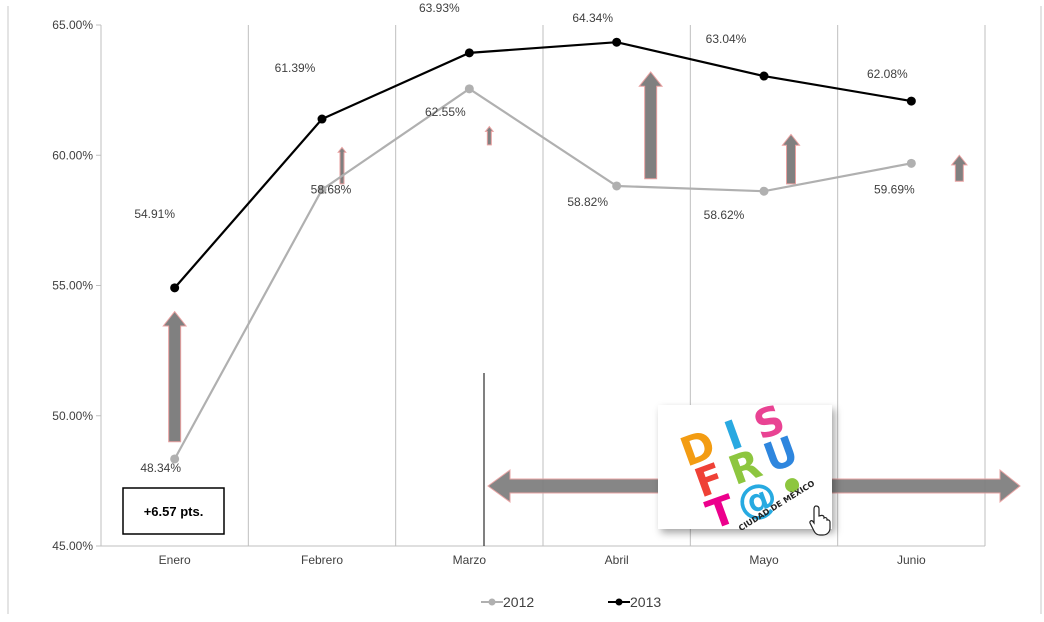  I want to click on hand-cursor-icon, so click(820, 520).